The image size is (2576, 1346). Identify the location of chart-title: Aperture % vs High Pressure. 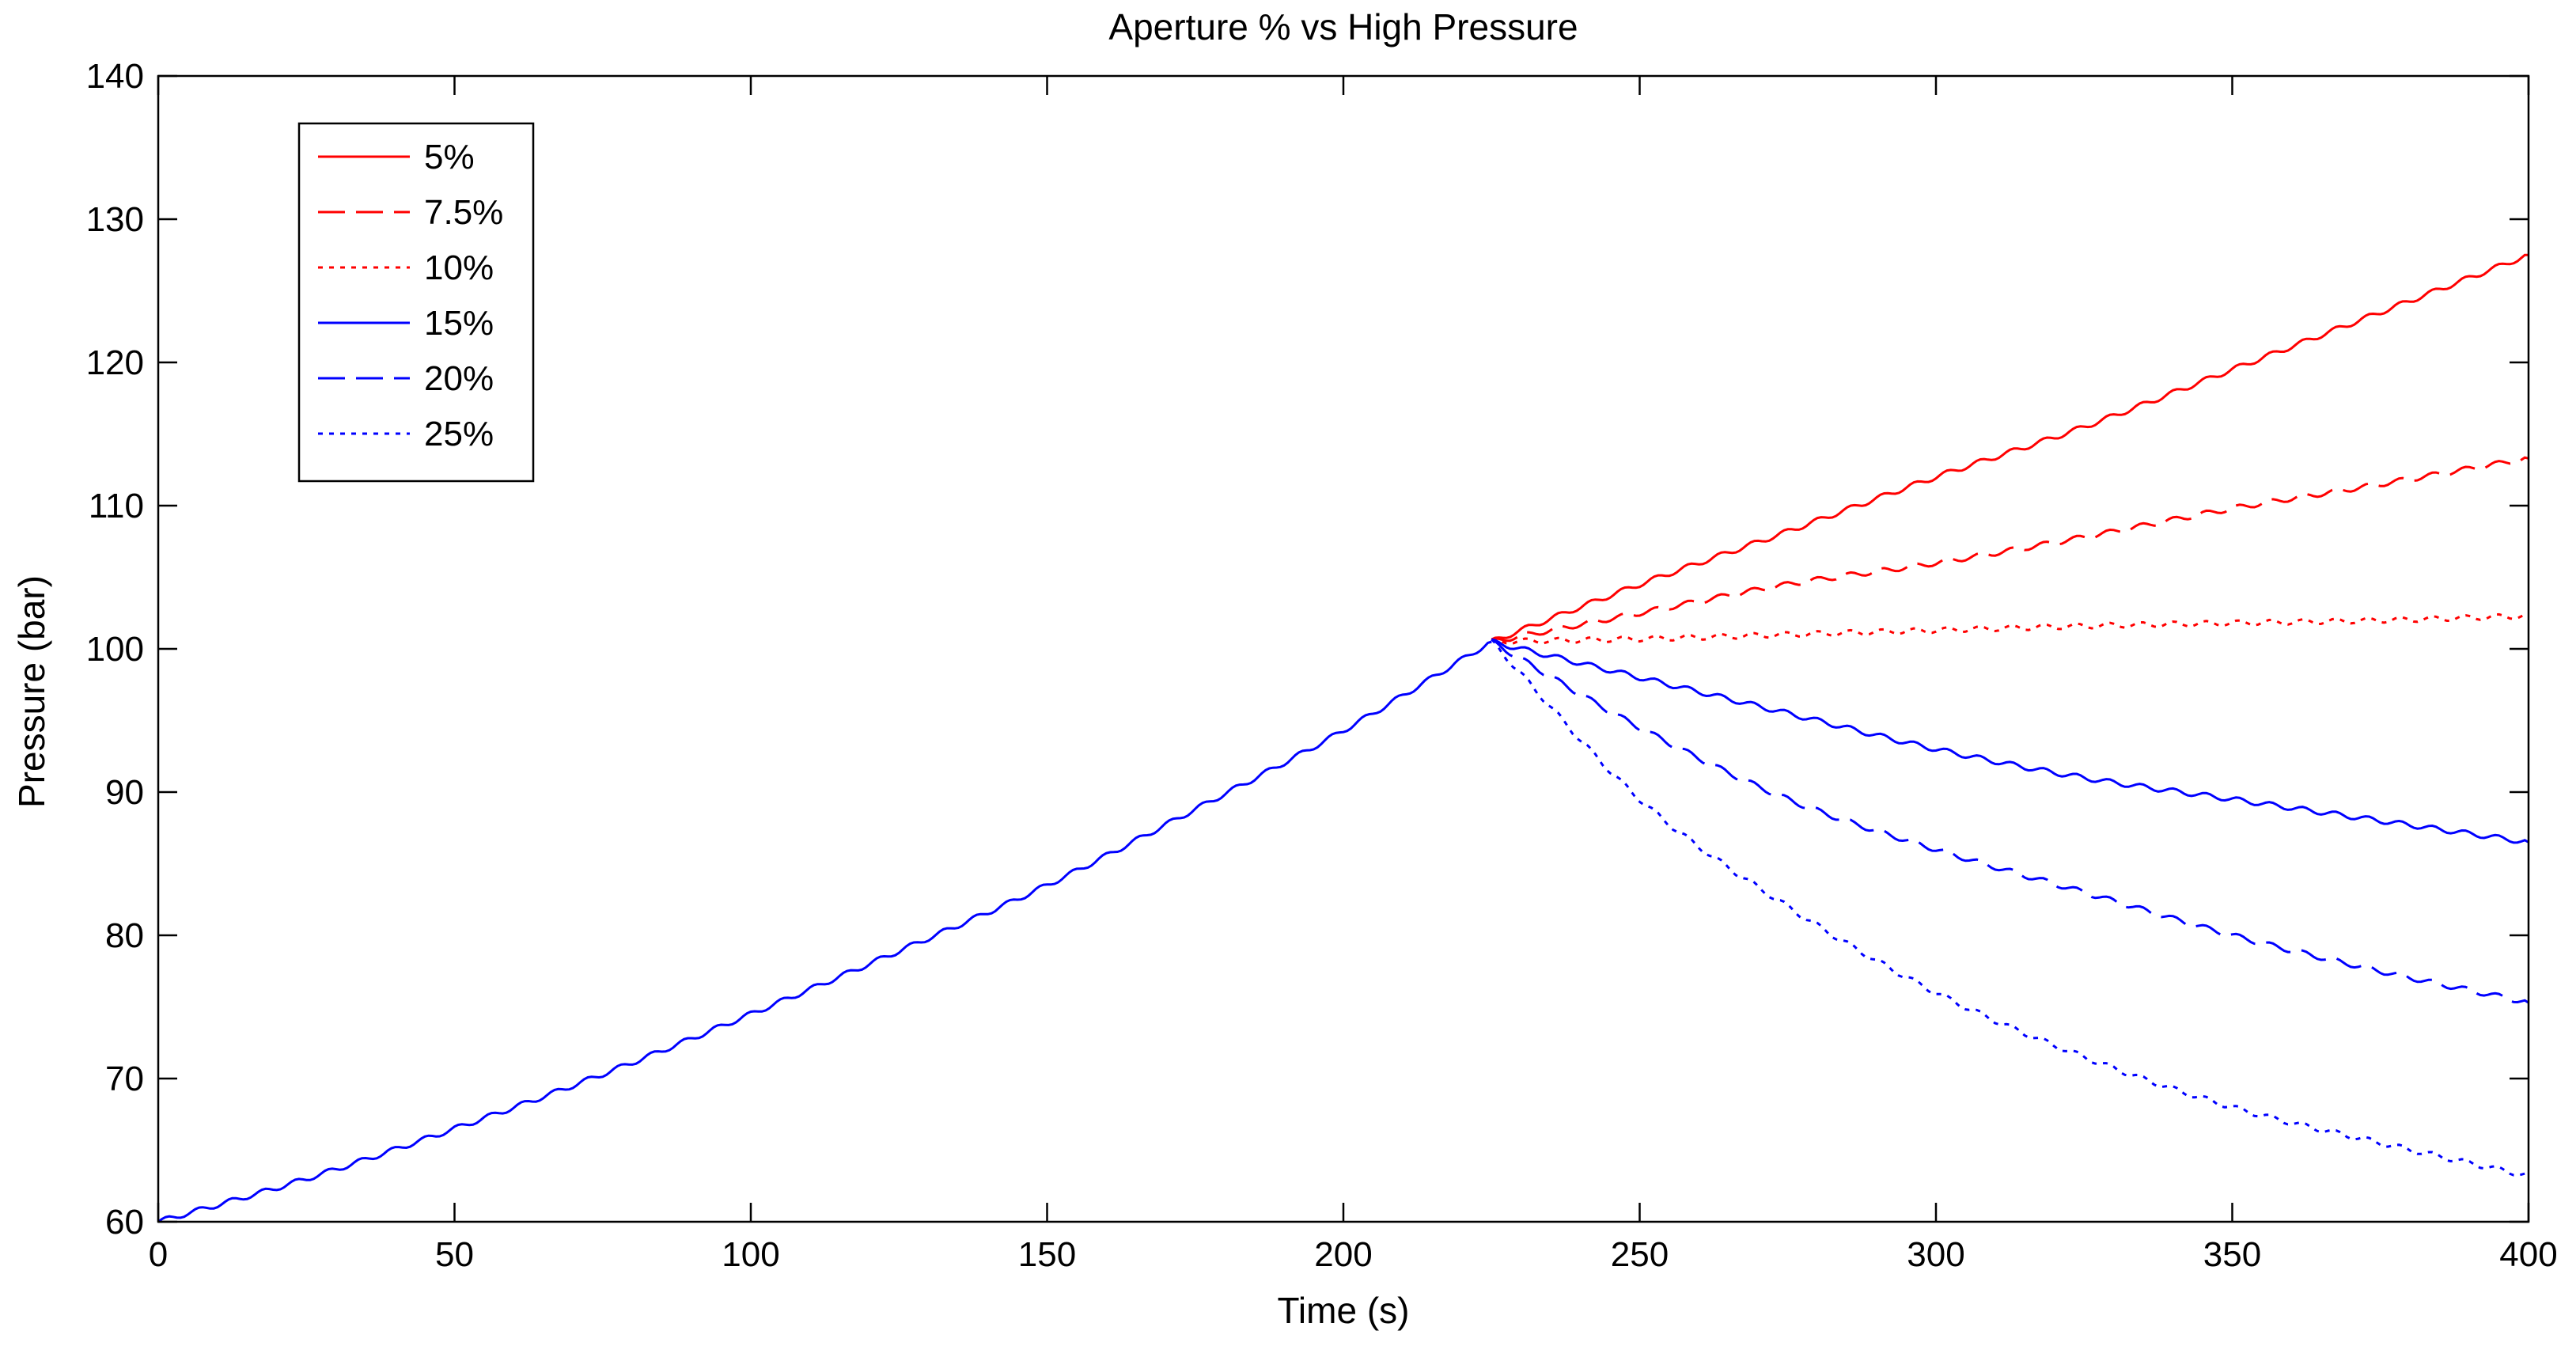
(1343, 26).